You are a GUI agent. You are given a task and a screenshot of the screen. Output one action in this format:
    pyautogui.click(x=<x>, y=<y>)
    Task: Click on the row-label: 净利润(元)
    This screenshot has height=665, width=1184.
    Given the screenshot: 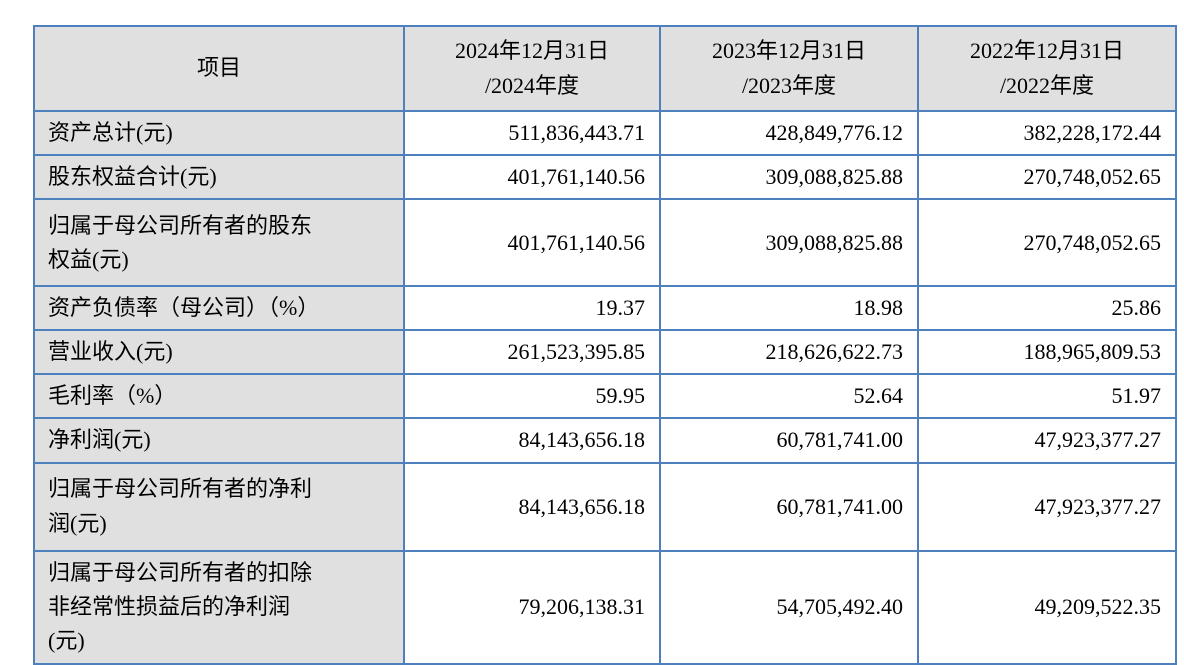 What is the action you would take?
    pyautogui.click(x=219, y=440)
    